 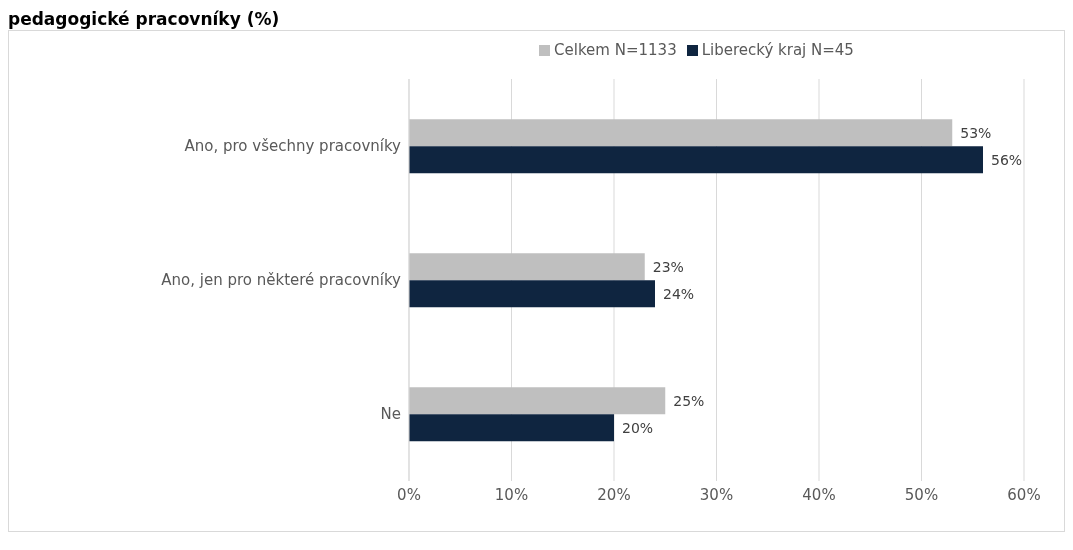 What do you see at coordinates (614, 494) in the screenshot?
I see `x-tick-label: 20%` at bounding box center [614, 494].